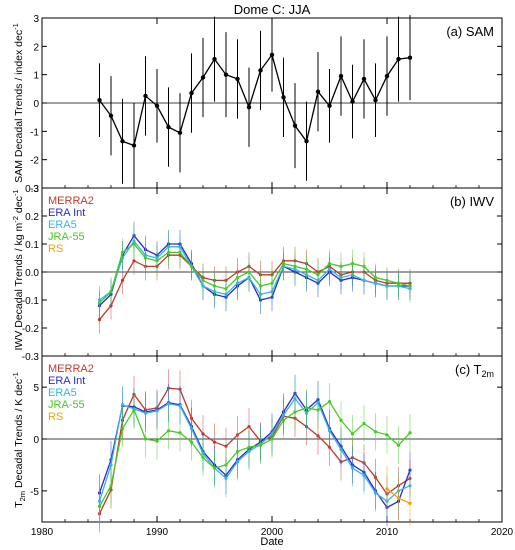 The image size is (515, 550). Describe the element at coordinates (19, 440) in the screenshot. I see `panel-t2m-ylabel: T2m Decadal Trends / K dec-1` at that location.